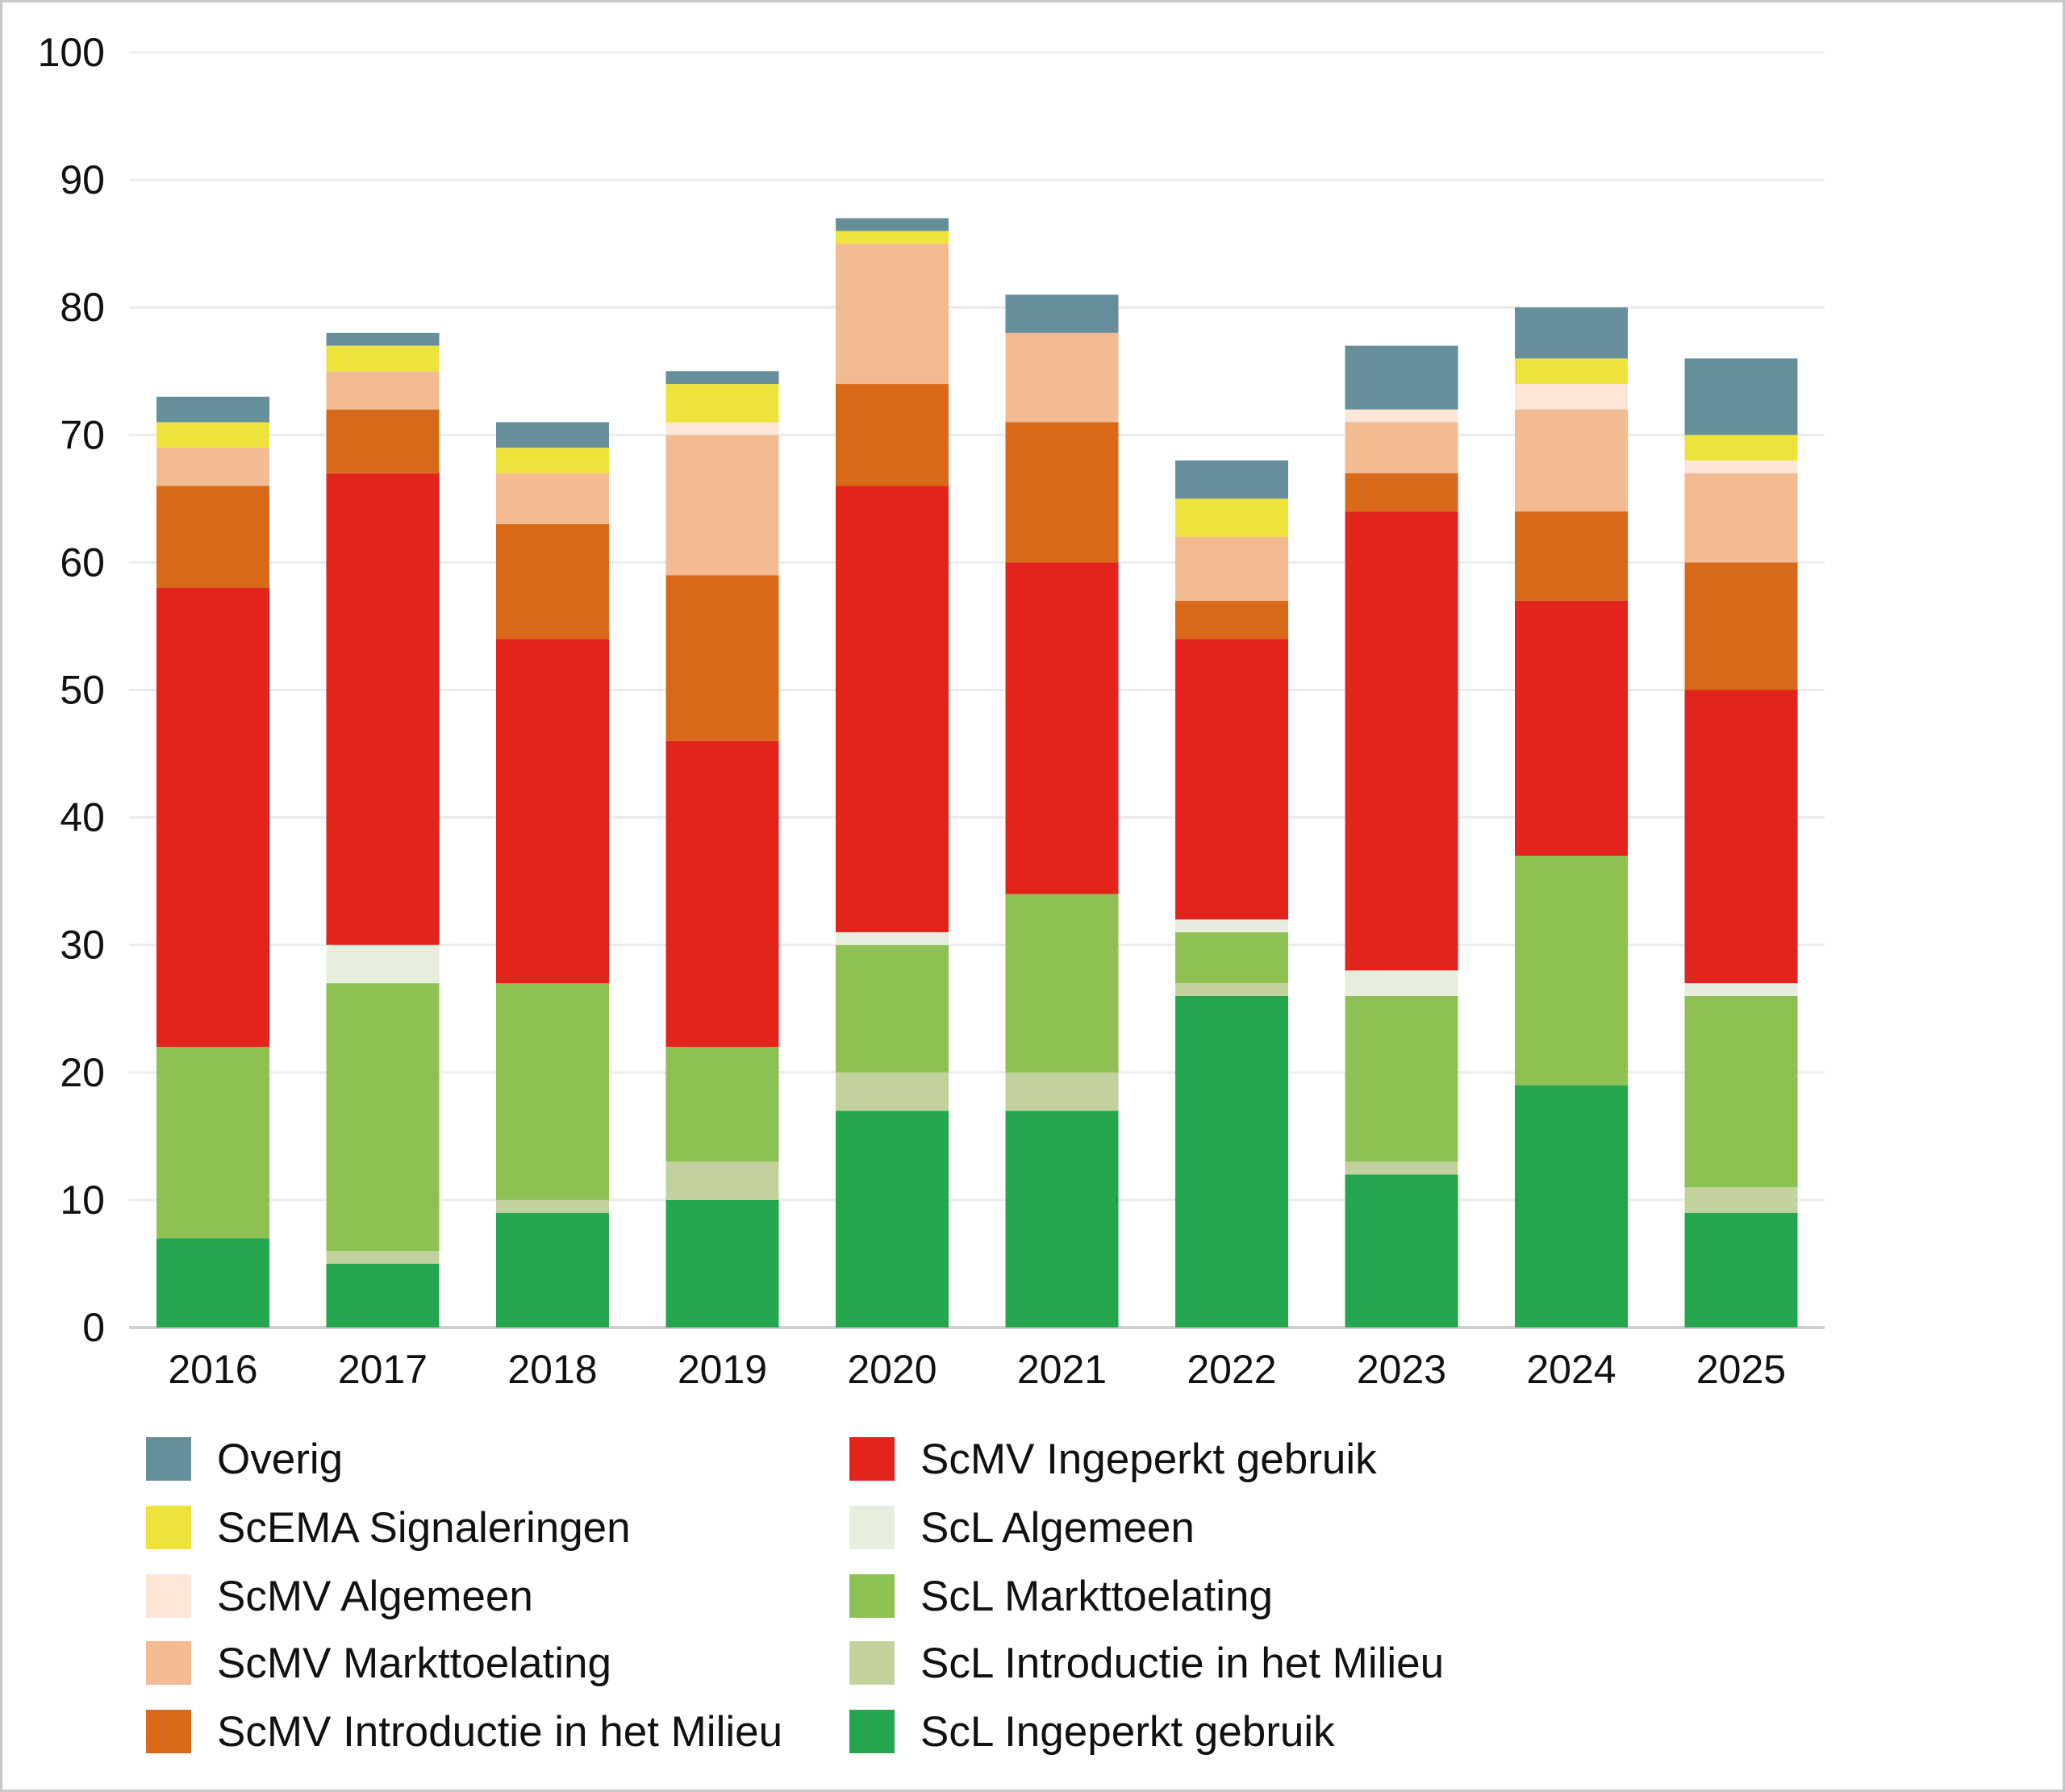 The height and width of the screenshot is (1792, 2065). I want to click on legend-item: ScL Introductie in het Milieu, so click(1146, 1663).